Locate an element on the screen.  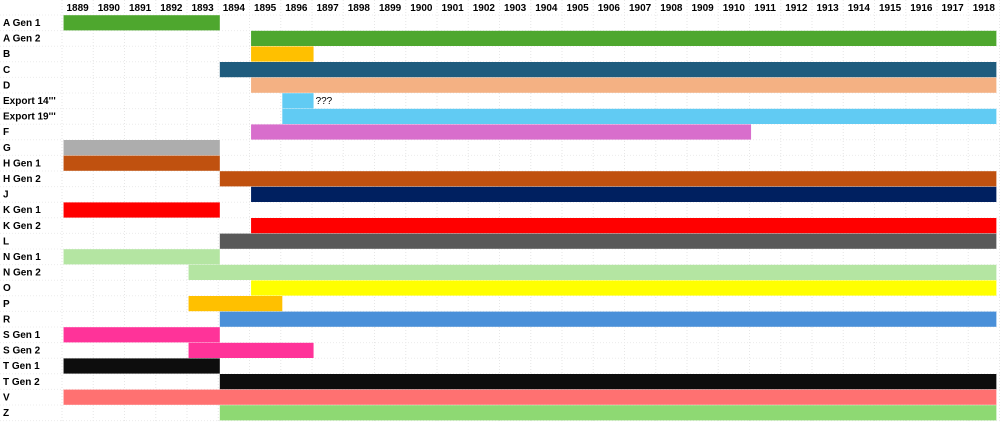
x-tick-label: 1918 is located at coordinates (984, 8).